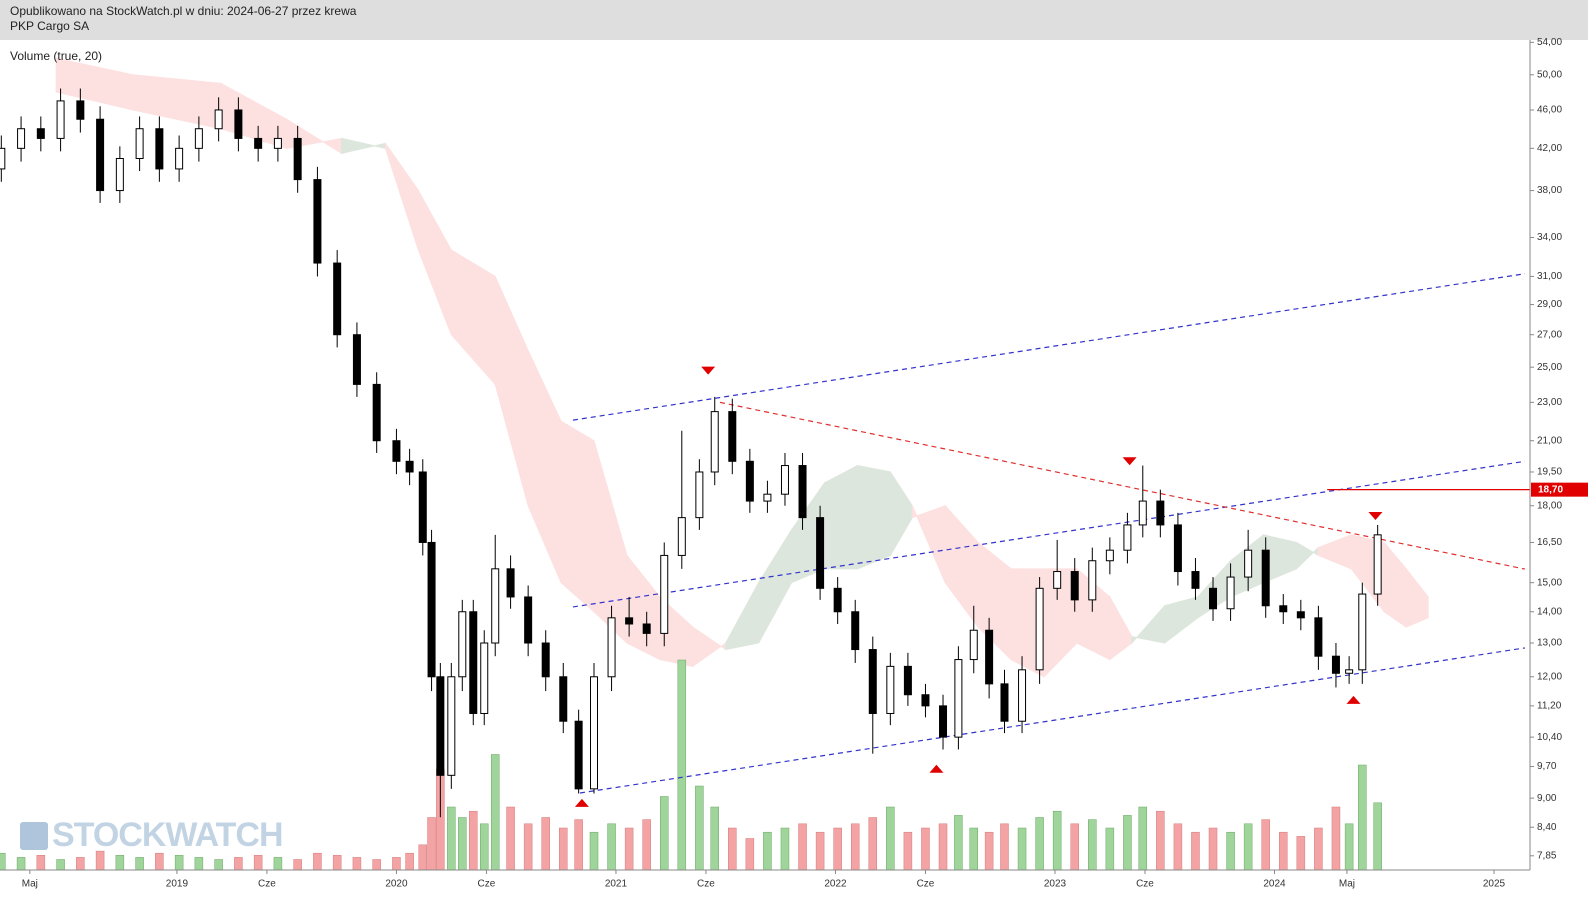 This screenshot has height=901, width=1588. I want to click on y-tick-label: 27,00, so click(1549, 334).